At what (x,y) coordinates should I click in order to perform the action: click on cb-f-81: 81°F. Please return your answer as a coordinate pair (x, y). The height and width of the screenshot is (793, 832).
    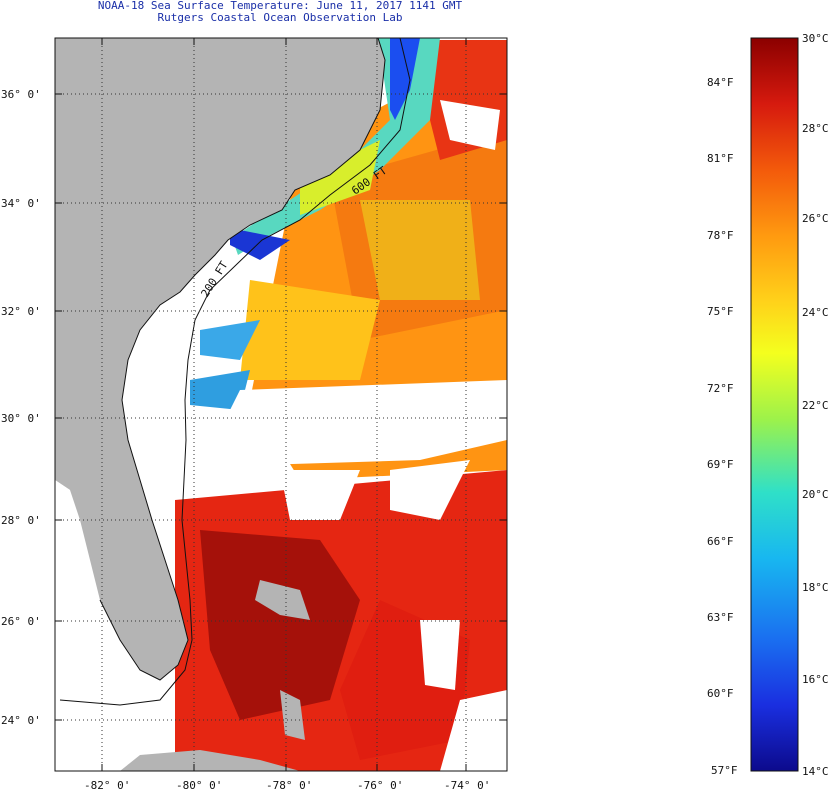
    Looking at the image, I should click on (720, 158).